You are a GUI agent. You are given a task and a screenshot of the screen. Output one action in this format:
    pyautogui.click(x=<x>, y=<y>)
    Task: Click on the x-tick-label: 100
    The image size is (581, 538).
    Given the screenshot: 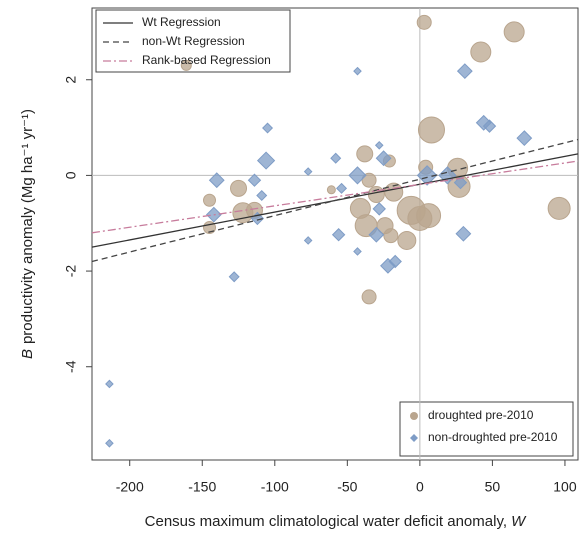 What is the action you would take?
    pyautogui.click(x=565, y=487)
    